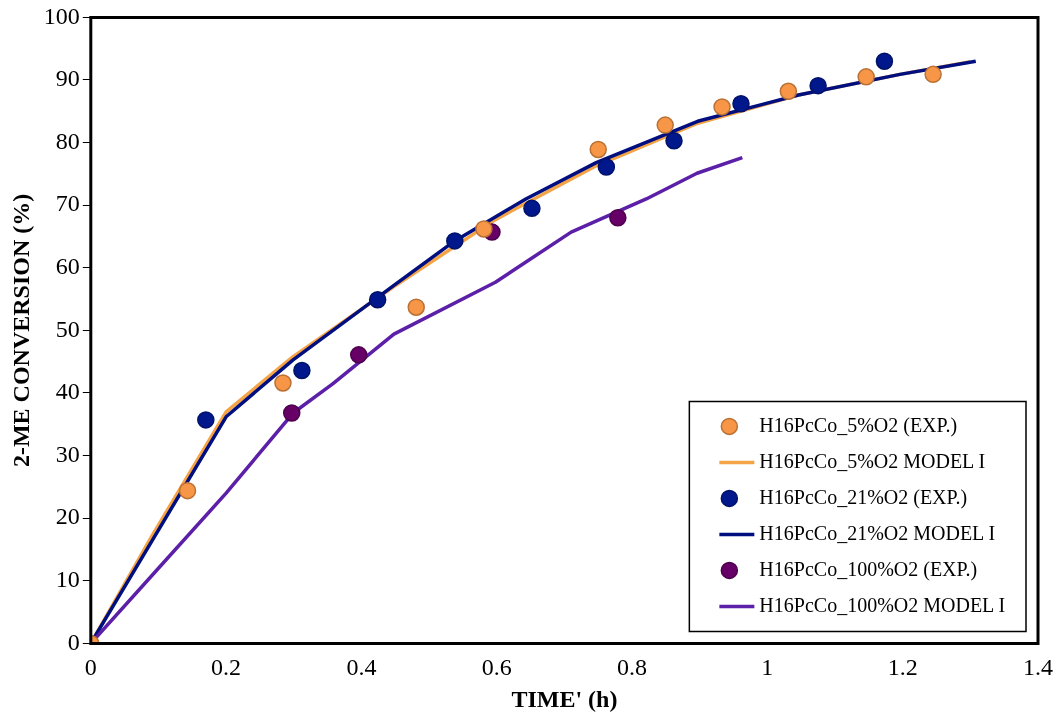 This screenshot has width=1060, height=715. What do you see at coordinates (67, 453) in the screenshot?
I see `y-tick-label: 30` at bounding box center [67, 453].